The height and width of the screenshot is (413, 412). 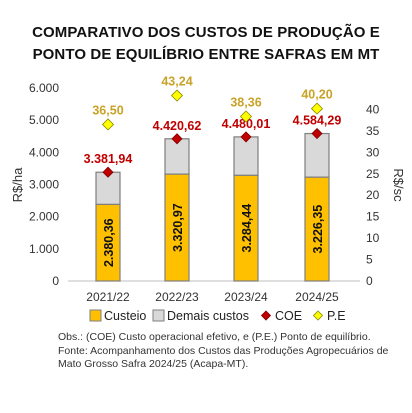 What do you see at coordinates (44, 217) in the screenshot?
I see `y-tick-label: 2.000` at bounding box center [44, 217].